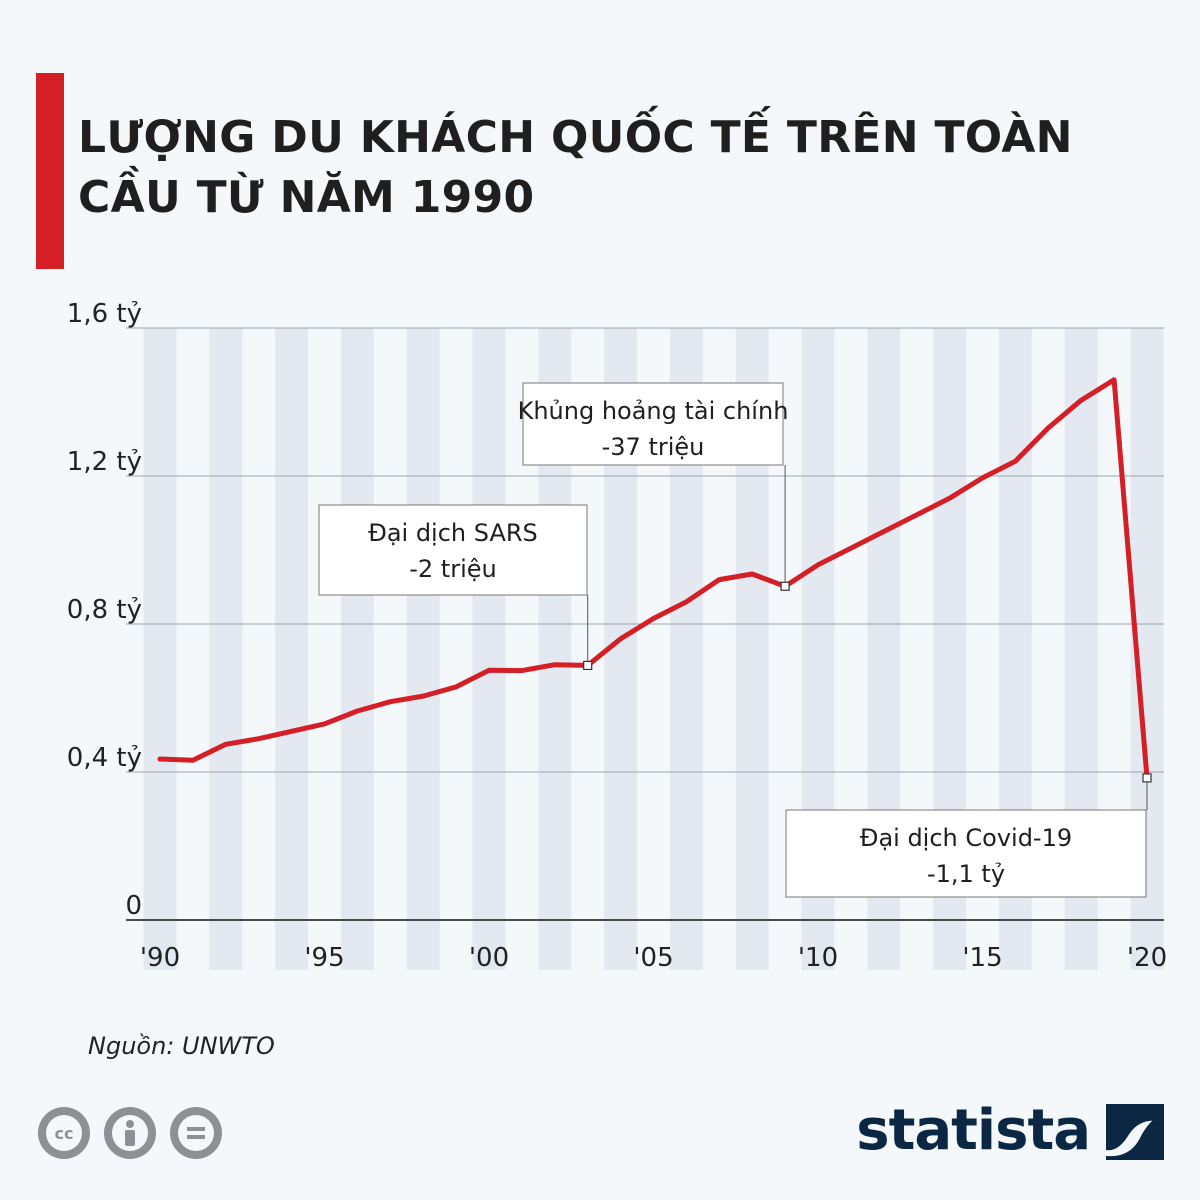 The height and width of the screenshot is (1200, 1200). What do you see at coordinates (982, 958) in the screenshot?
I see `x-tick-label: '15` at bounding box center [982, 958].